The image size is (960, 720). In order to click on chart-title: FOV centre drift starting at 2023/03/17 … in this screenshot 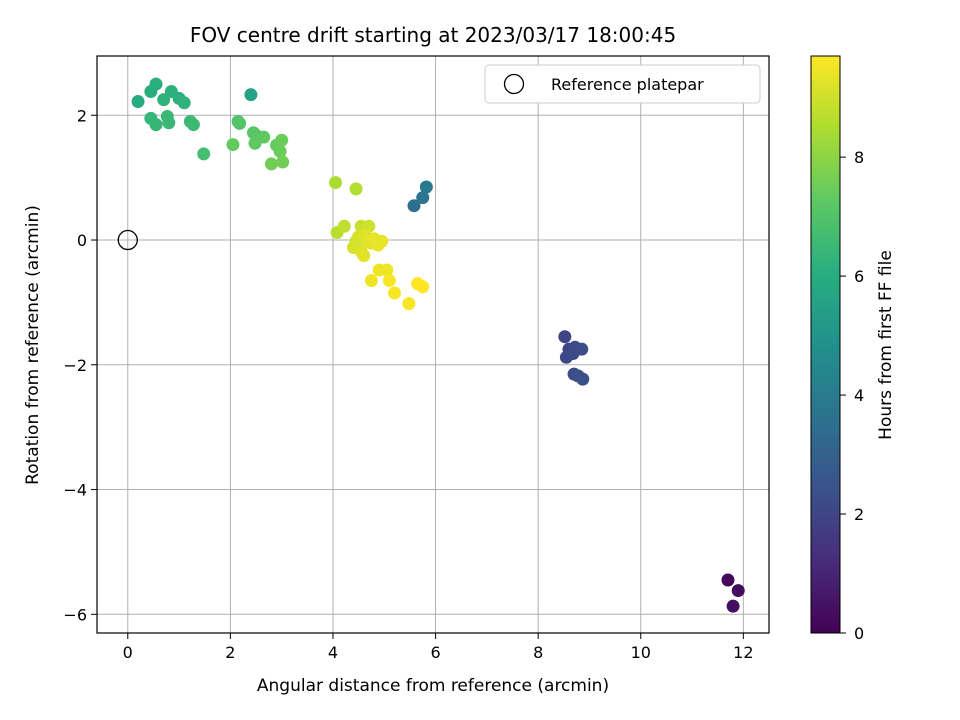, I will do `click(433, 35)`.